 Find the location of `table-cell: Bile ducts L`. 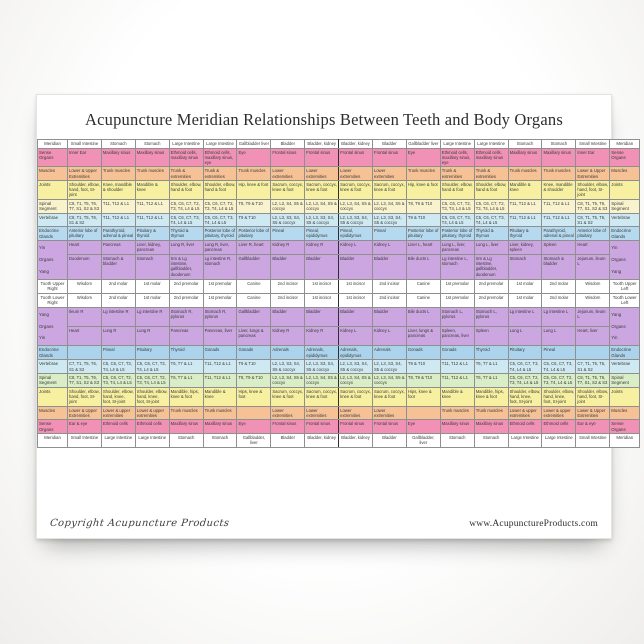

table-cell: Bile ducts L is located at coordinates (423, 317).